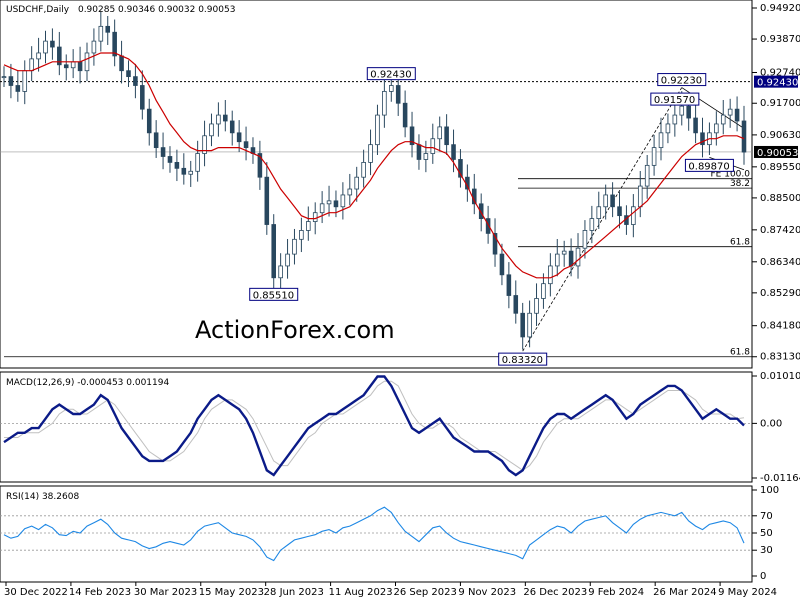  What do you see at coordinates (36, 592) in the screenshot?
I see `date-tick-label: 30 Dec 2022` at bounding box center [36, 592].